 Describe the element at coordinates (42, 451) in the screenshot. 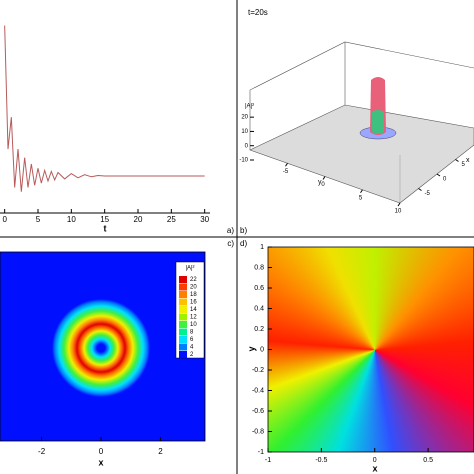

I see `x-tick-label: -2` at that location.